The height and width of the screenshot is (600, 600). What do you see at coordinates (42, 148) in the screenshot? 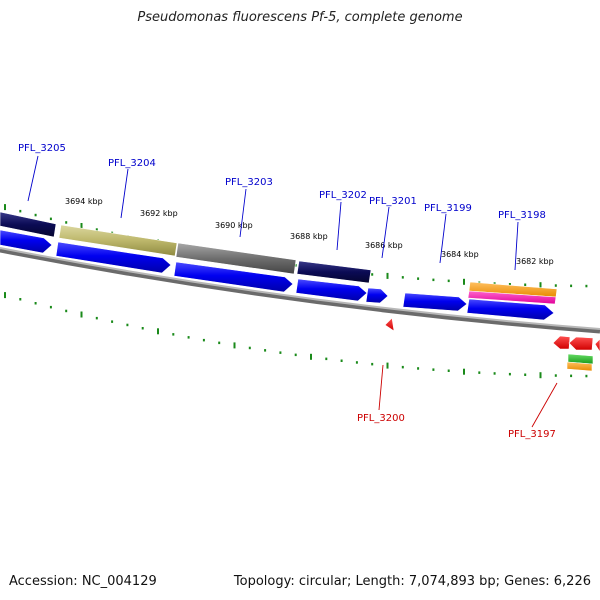
I see `gene-label-forward: PFL_3205` at bounding box center [42, 148].